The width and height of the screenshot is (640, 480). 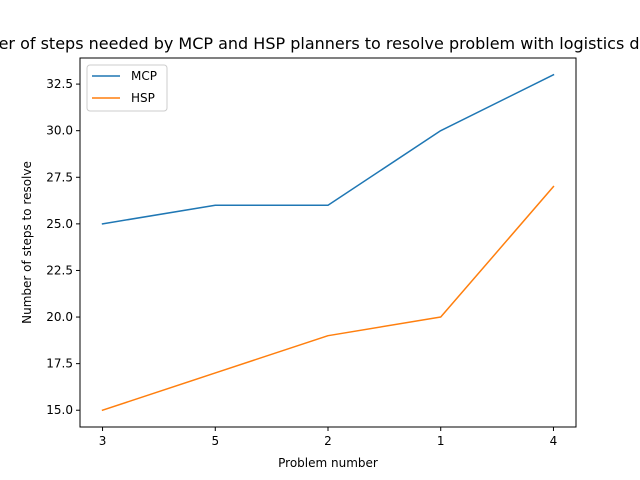 What do you see at coordinates (103, 441) in the screenshot?
I see `x-tick-label: 3` at bounding box center [103, 441].